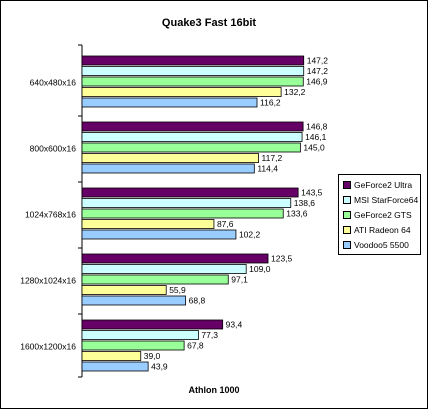 This screenshot has height=409, width=428. What do you see at coordinates (317, 82) in the screenshot?
I see `data-label: 146,9` at bounding box center [317, 82].